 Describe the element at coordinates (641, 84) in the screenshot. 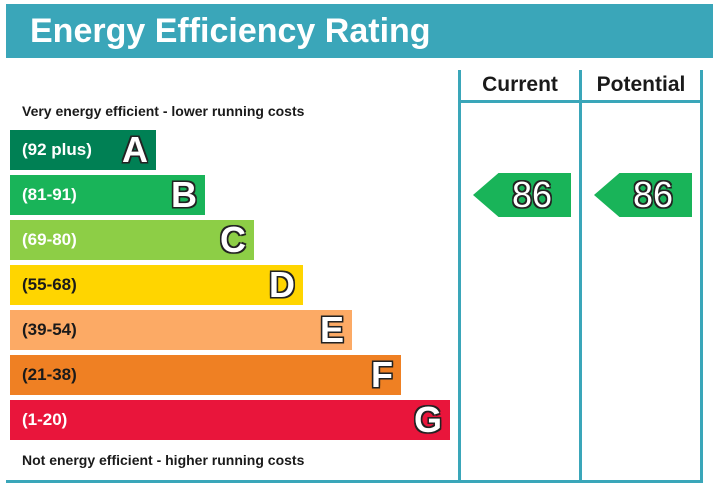

I see `potential-column-header: Potential` at that location.